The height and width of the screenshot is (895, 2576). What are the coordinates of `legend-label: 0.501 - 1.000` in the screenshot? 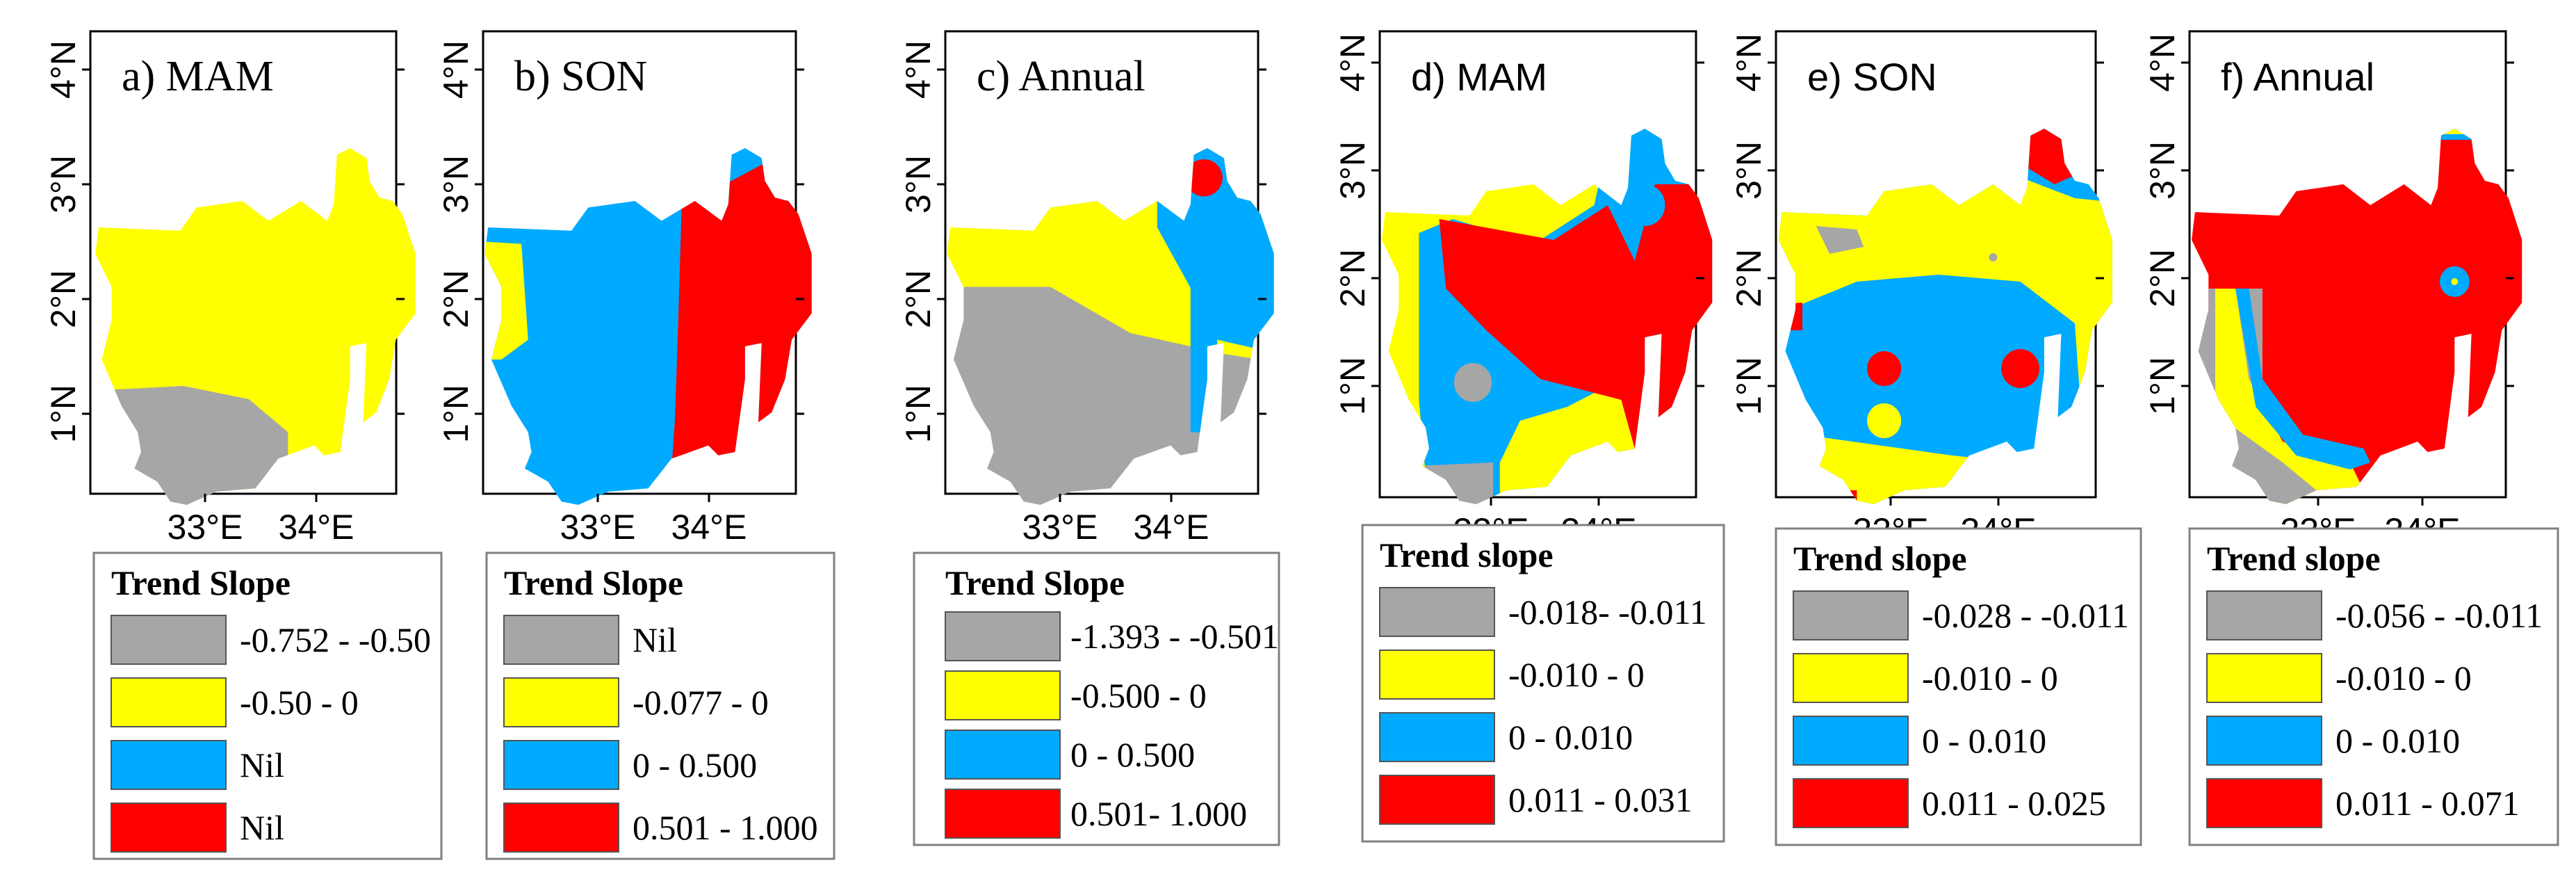 It's located at (725, 827).